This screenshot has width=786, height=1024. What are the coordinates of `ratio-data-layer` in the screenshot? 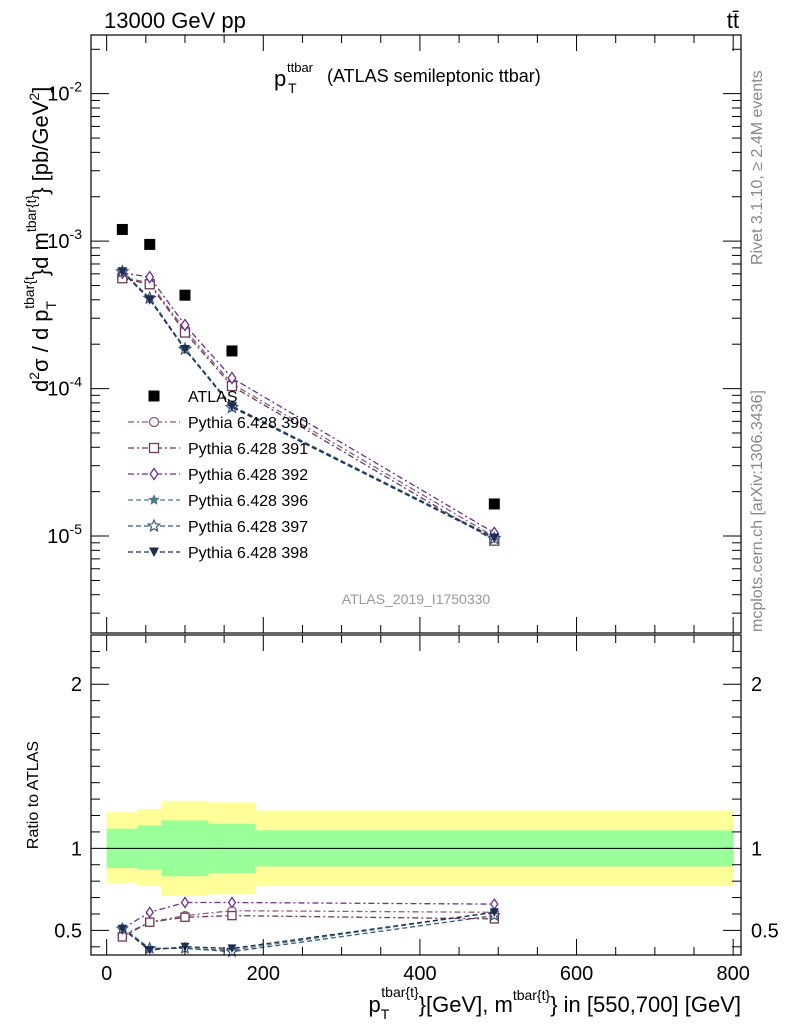 It's located at (308, 927).